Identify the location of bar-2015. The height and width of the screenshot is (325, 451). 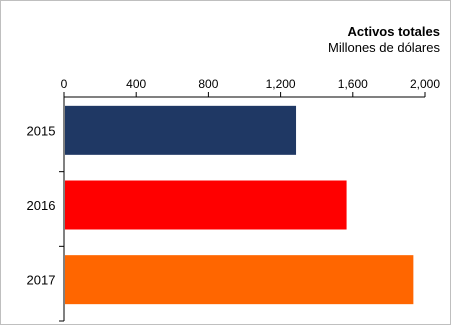
(181, 130).